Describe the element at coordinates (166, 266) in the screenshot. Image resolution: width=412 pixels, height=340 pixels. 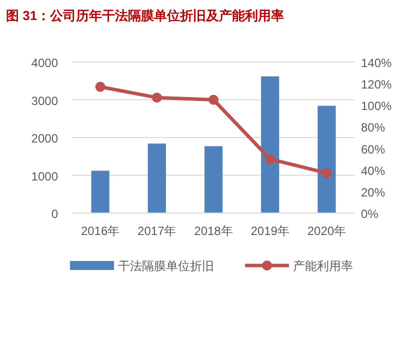
I see `legend-label: 干法隔膜单位折旧` at that location.